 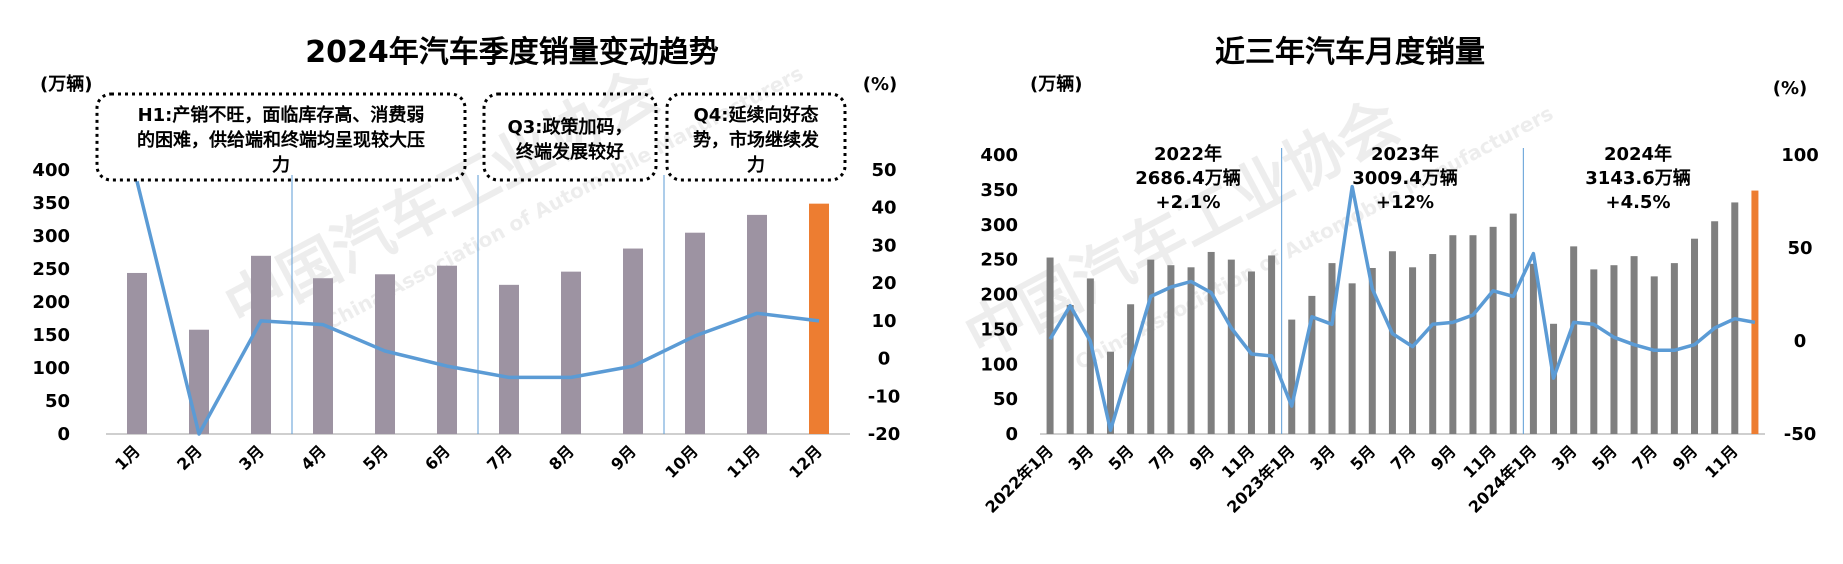 I want to click on annotation-h1: H1:产销不旺，面临库存高、消费弱 的困难，供给端和终端均呈现较大压 力, so click(x=281, y=137).